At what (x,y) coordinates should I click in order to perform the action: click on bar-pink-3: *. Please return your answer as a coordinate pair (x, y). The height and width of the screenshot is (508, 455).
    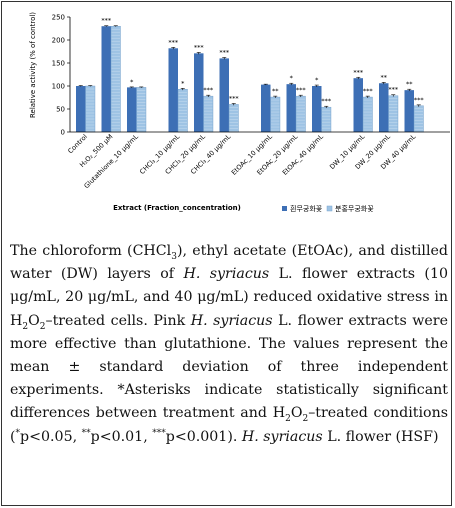
    Looking at the image, I should click on (182, 106).